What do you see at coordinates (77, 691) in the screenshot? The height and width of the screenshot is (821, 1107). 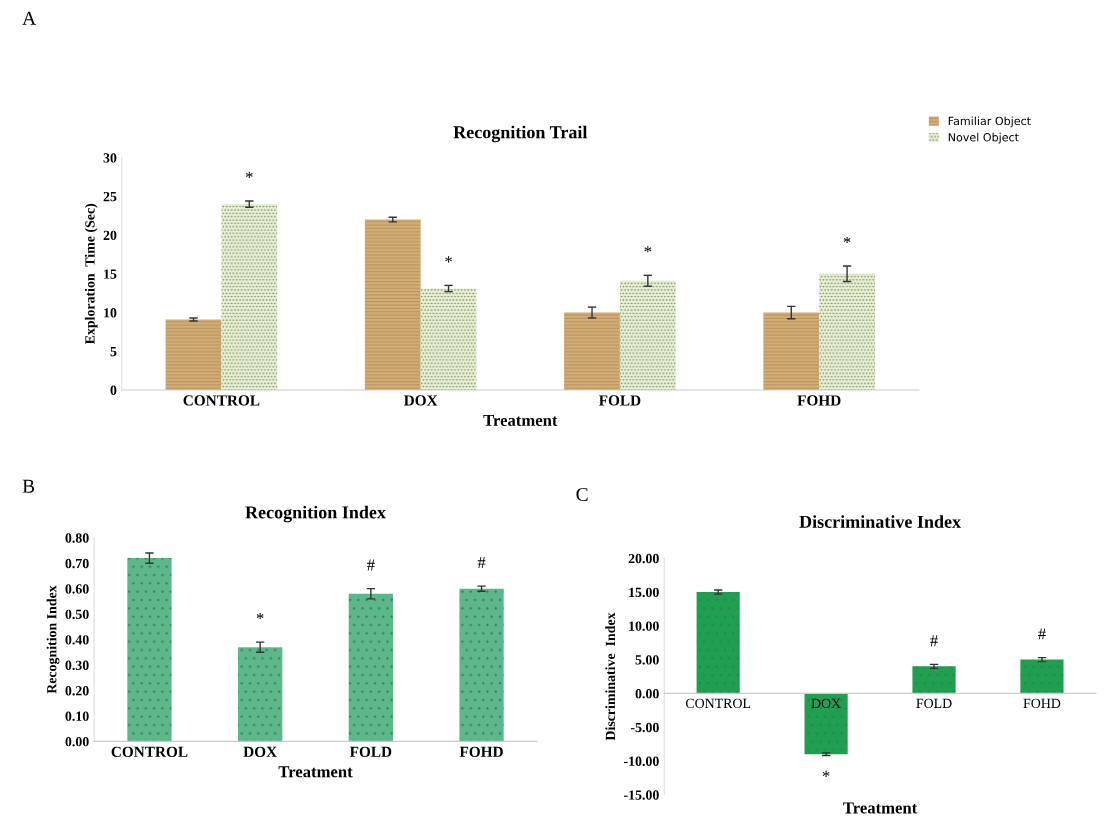 I see `y-tick-label: 0.20` at bounding box center [77, 691].